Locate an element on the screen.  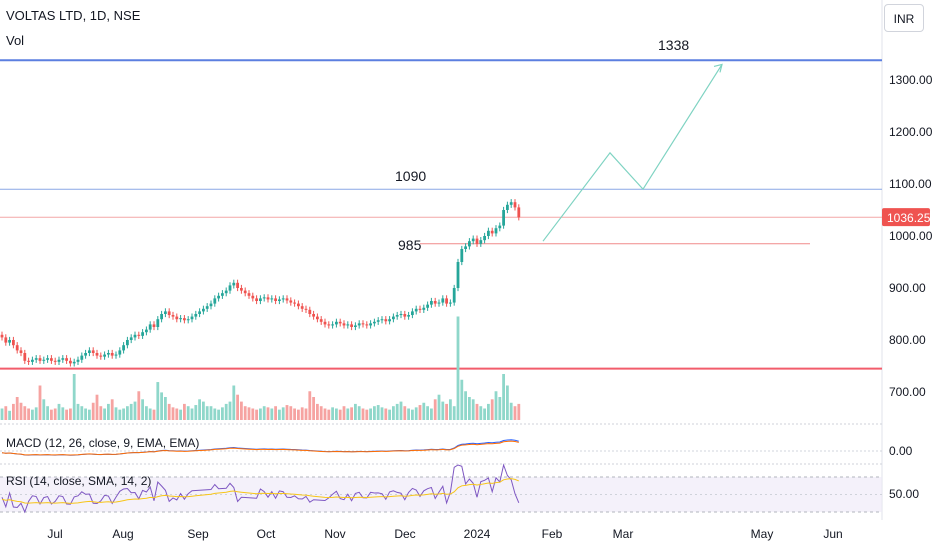
time-tick-label: Jun is located at coordinates (832, 534).